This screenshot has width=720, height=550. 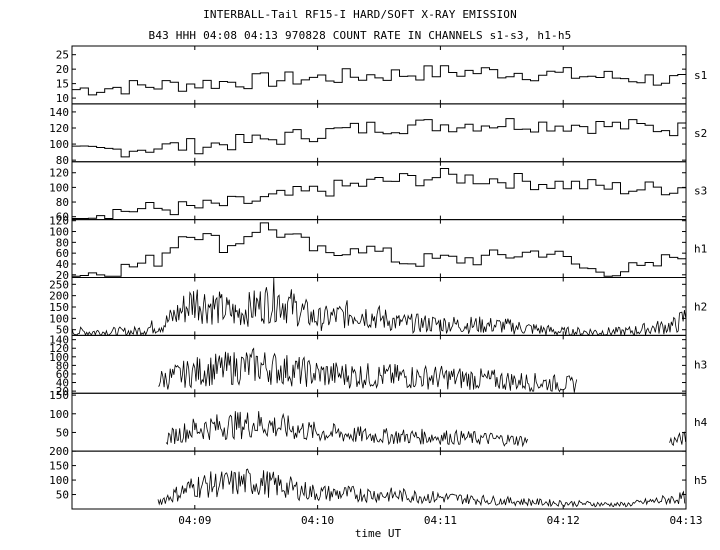 I want to click on y-tick-label-h4: 50, so click(x=62, y=432).